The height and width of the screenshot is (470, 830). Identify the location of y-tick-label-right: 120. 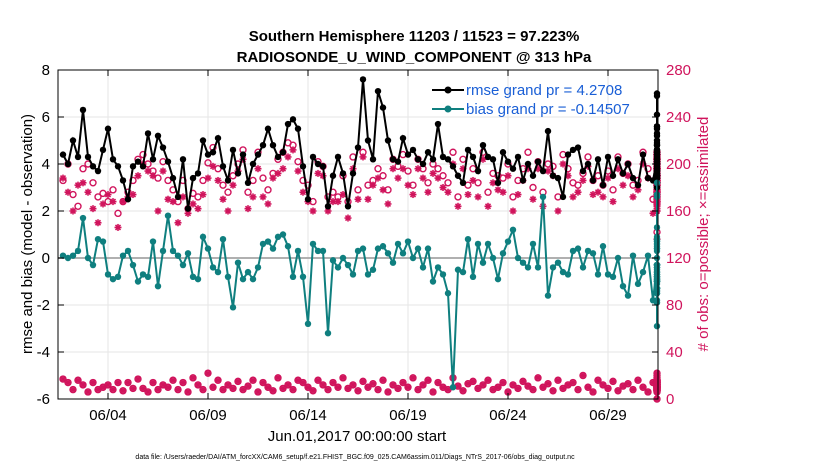
(678, 258).